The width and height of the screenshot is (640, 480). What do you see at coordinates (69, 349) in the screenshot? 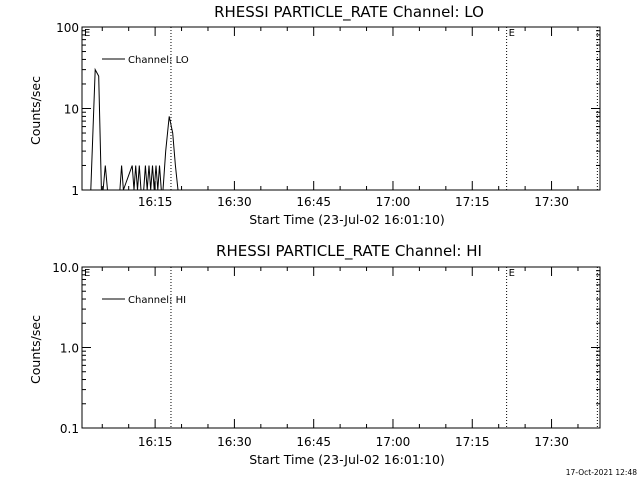
I see `y-tick-label: 1.0` at bounding box center [69, 349].